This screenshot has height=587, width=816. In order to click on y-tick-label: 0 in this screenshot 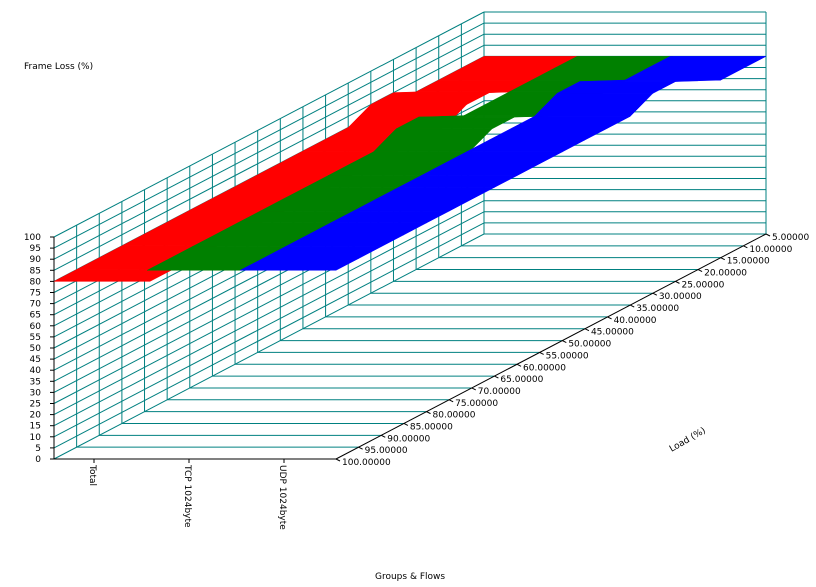, I will do `click(38, 460)`.